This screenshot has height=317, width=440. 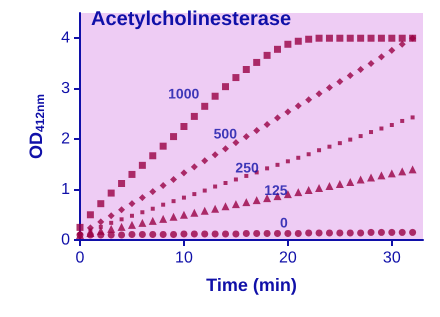 What do you see at coordinates (287, 258) in the screenshot?
I see `x-tick-label: 20` at bounding box center [287, 258].